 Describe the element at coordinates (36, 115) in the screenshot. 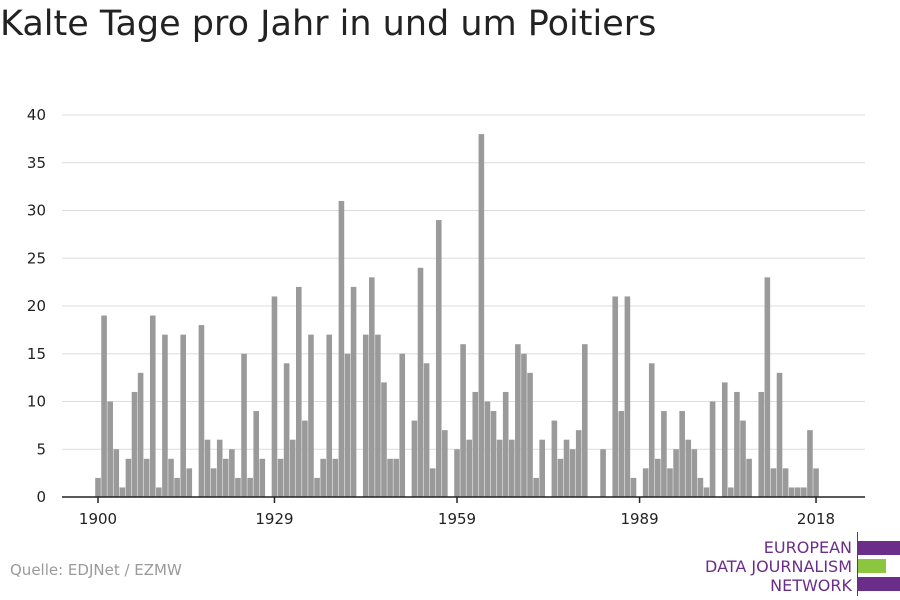

I see `y-tick-label: 40` at that location.